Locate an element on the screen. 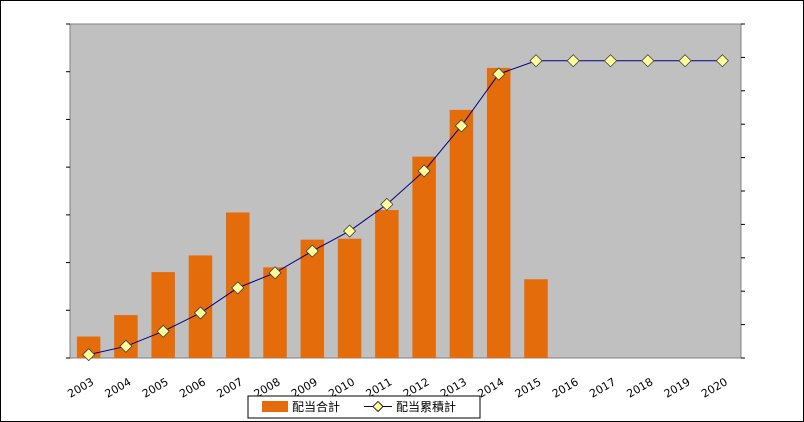 The height and width of the screenshot is (422, 804). x-tick-label: 2016 is located at coordinates (565, 387).